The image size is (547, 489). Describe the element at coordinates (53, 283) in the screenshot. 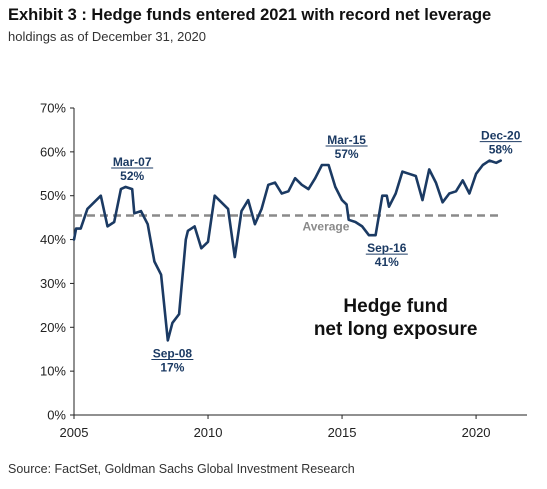

I see `y-tick-label: 30%` at that location.